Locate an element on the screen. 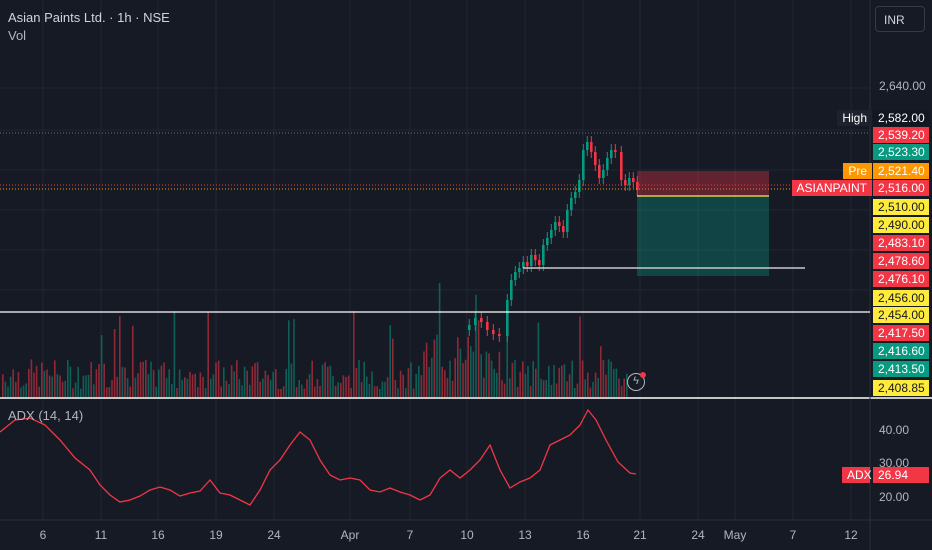  volume-label: Vol is located at coordinates (17, 35).